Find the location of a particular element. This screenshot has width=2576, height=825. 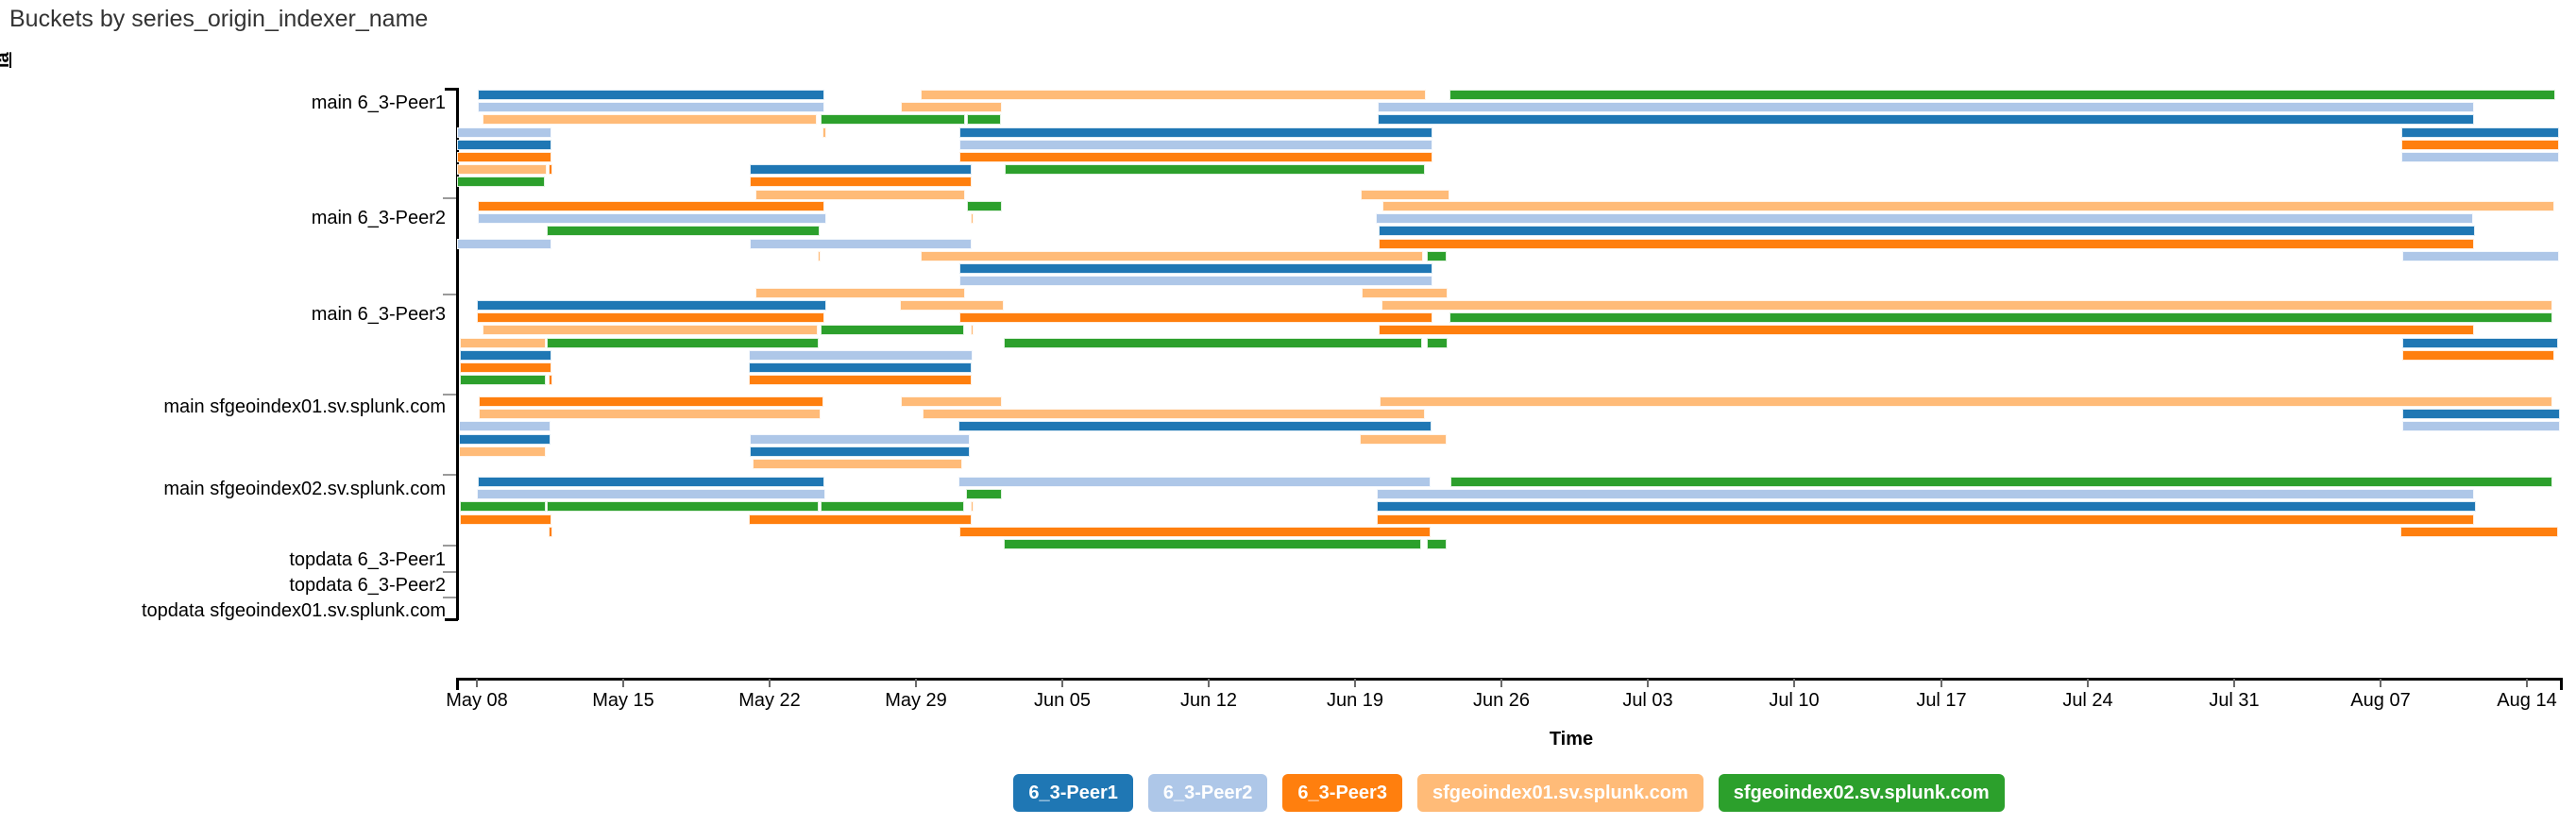

legend-chip: sfgeoindex02.sv.splunk.com is located at coordinates (1861, 793).